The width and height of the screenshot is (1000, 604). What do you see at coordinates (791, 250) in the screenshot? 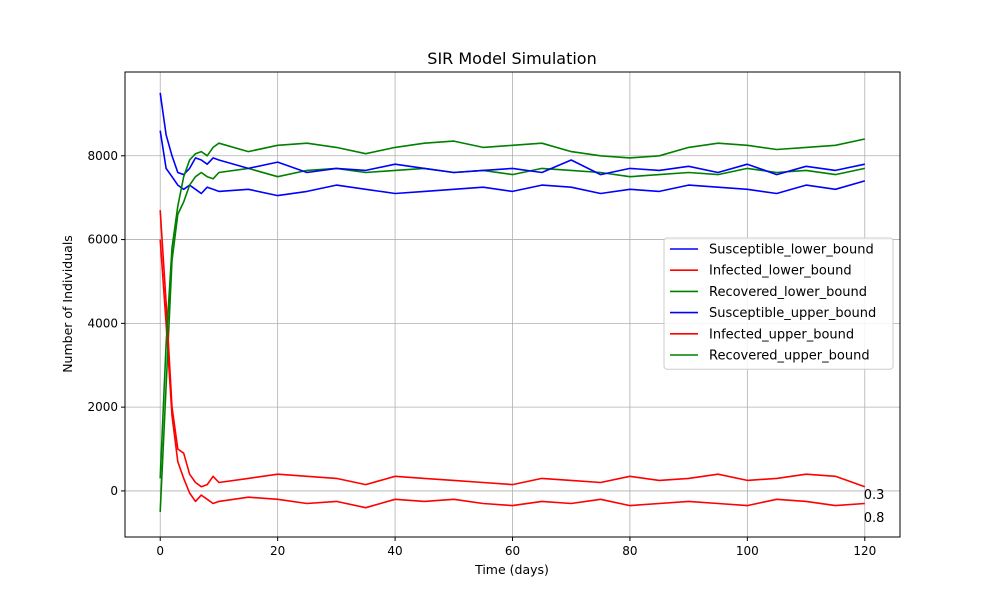
I see `legend-label: Susceptible_lower_bound` at bounding box center [791, 250].